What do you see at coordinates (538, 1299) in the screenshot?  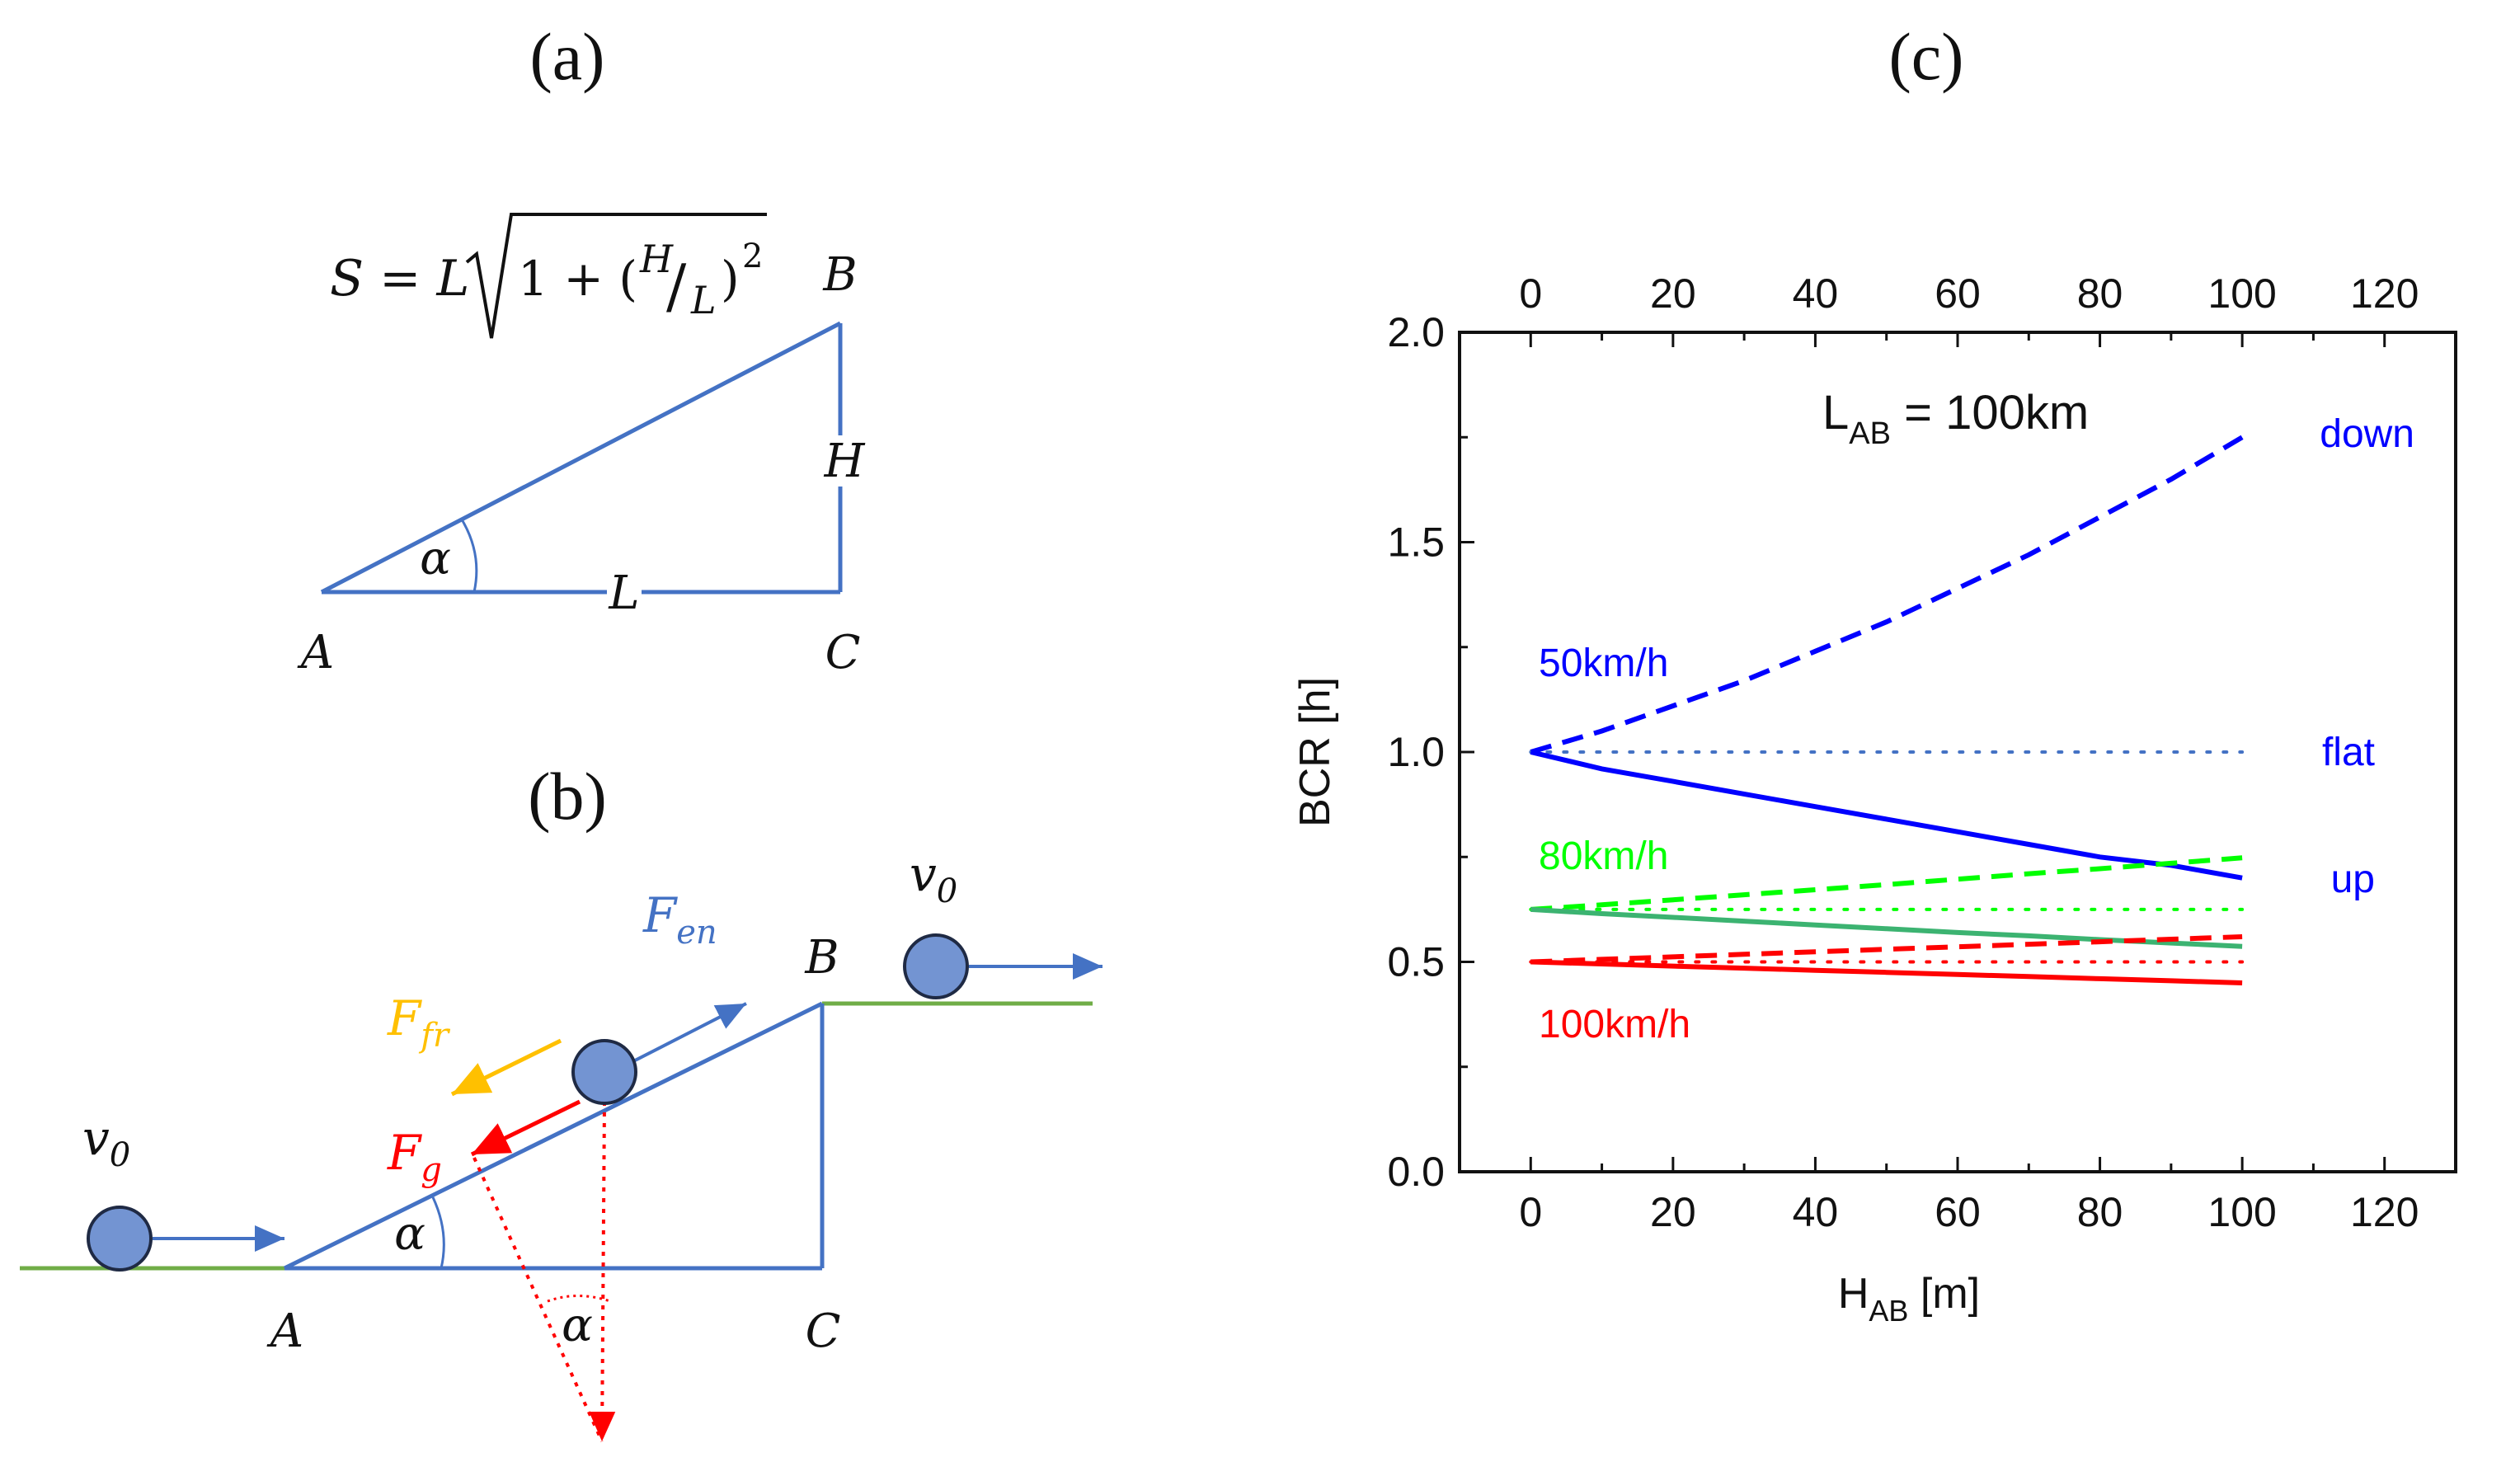 I see `gravity-dotted-diagonal` at bounding box center [538, 1299].